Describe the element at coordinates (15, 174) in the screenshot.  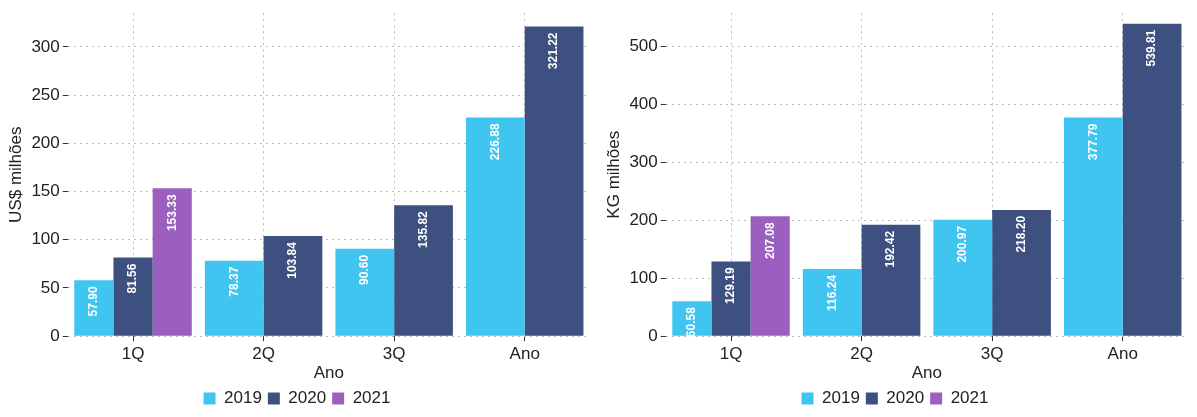
I see `y-axis-title: US$ milhões` at that location.